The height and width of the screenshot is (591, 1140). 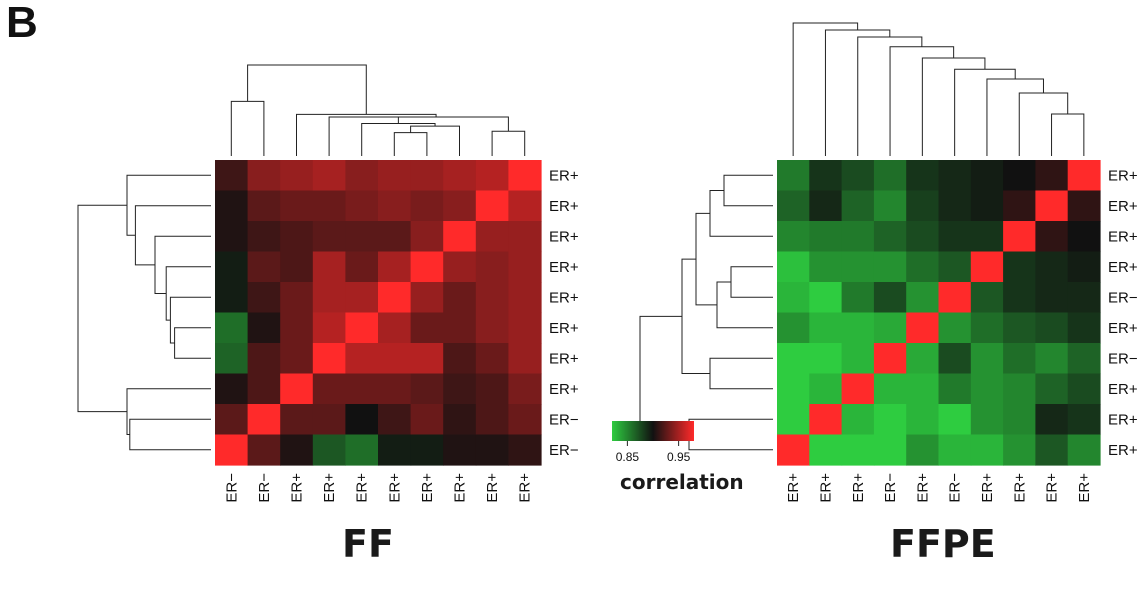 What do you see at coordinates (939, 313) in the screenshot?
I see `ffpe-heatmap` at bounding box center [939, 313].